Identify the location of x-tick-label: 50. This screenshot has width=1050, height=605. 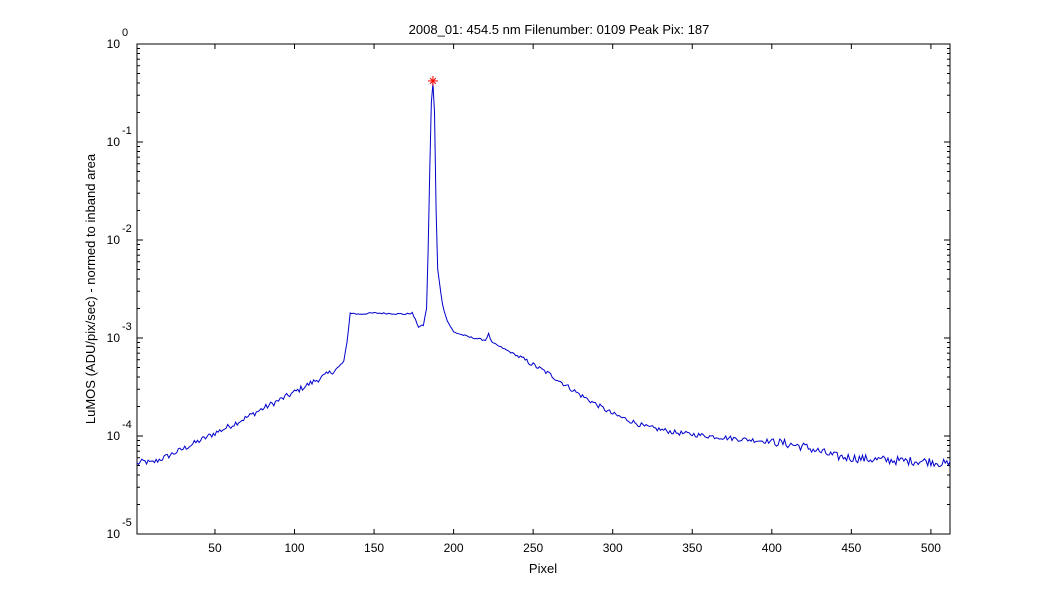
(215, 548).